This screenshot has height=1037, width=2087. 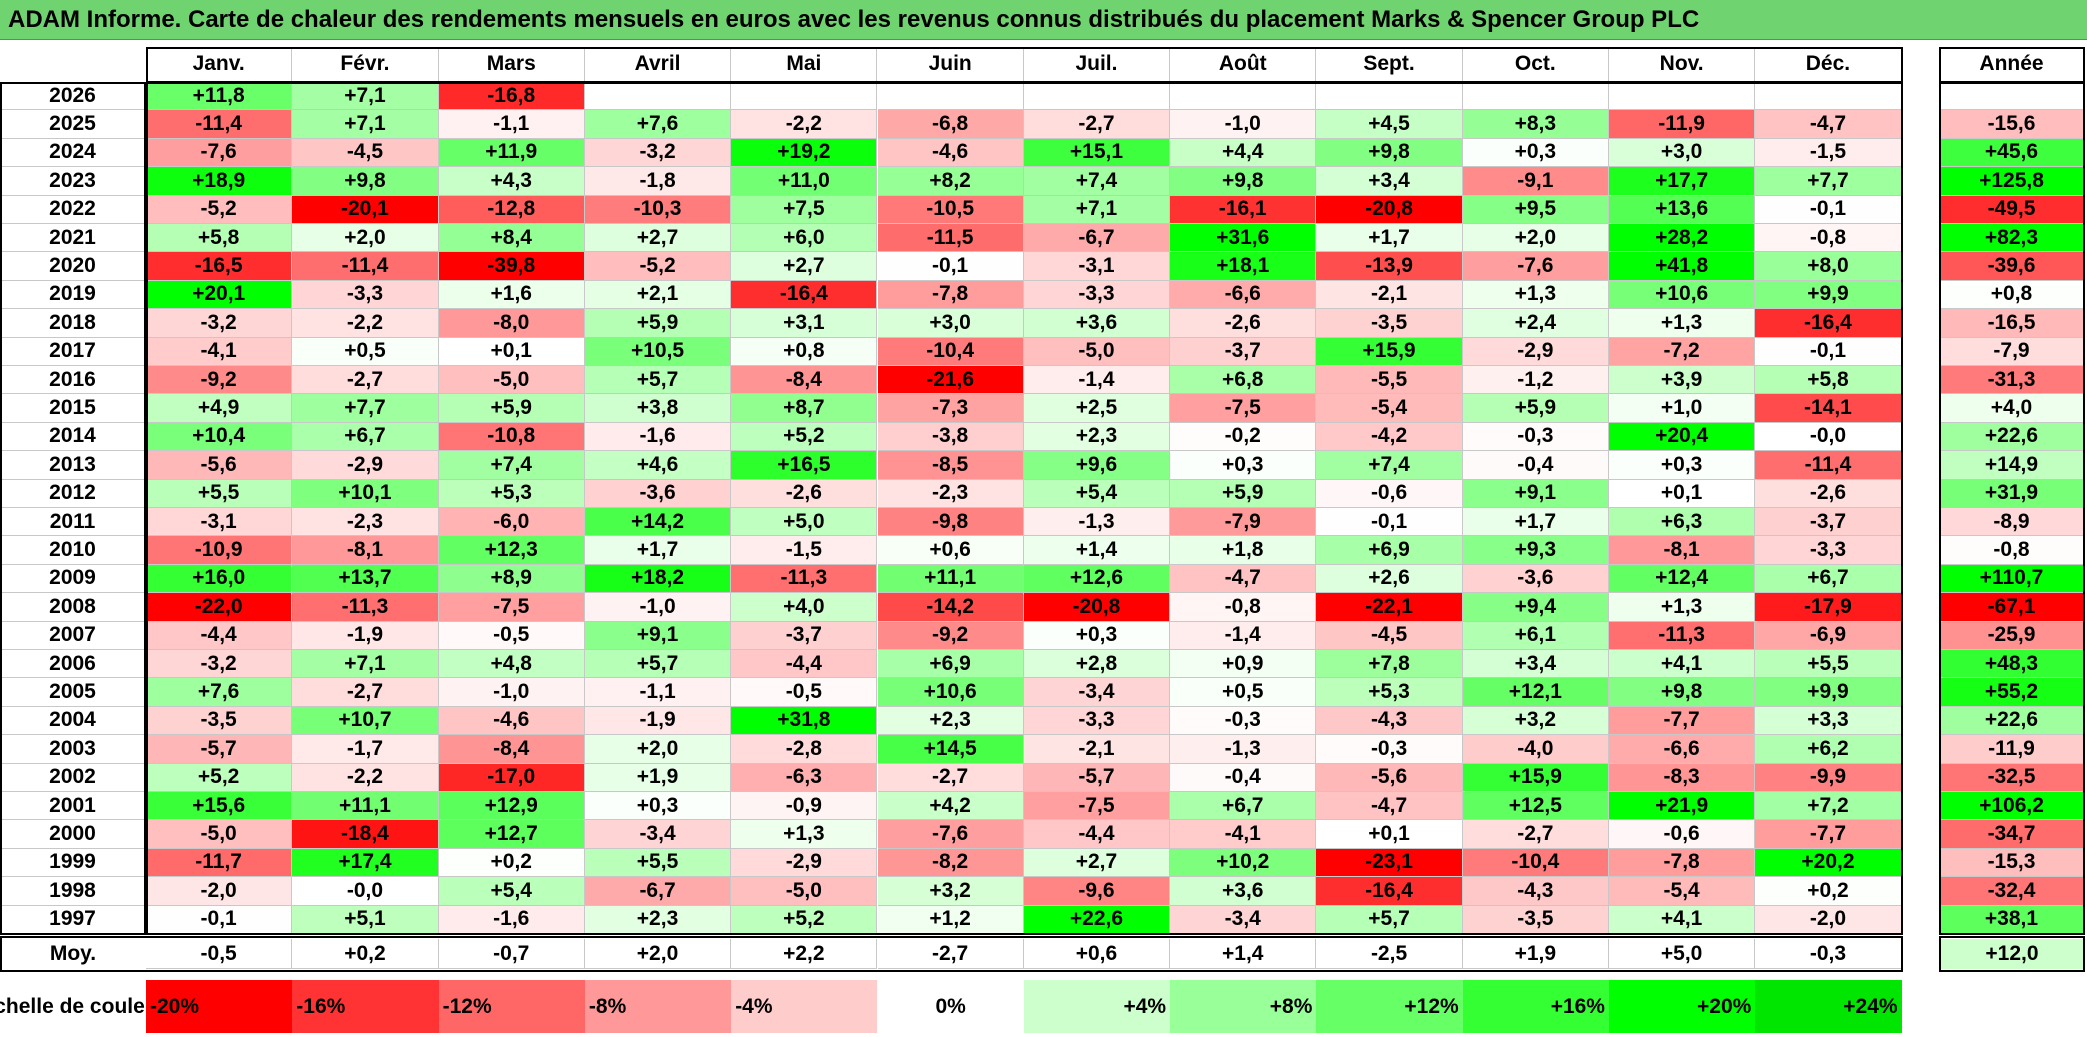 I want to click on heatmap-cell: +7,4, so click(x=511, y=465).